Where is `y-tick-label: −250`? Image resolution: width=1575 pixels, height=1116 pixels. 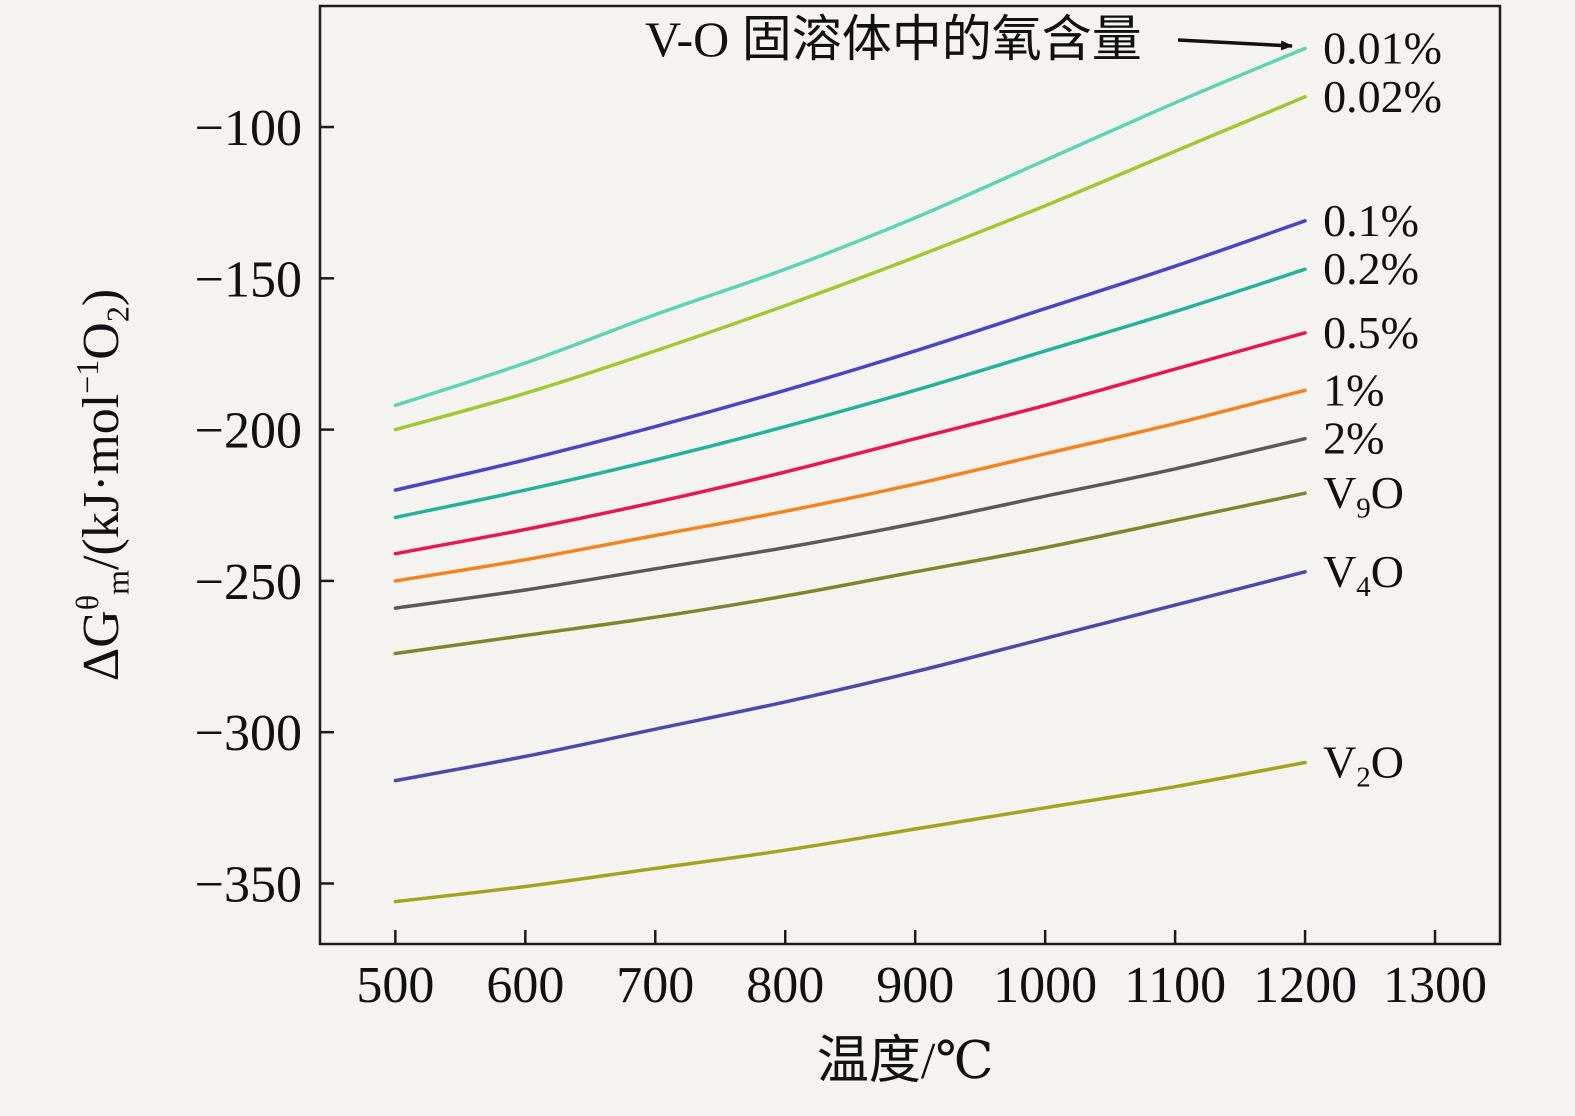
y-tick-label: −250 is located at coordinates (248, 582).